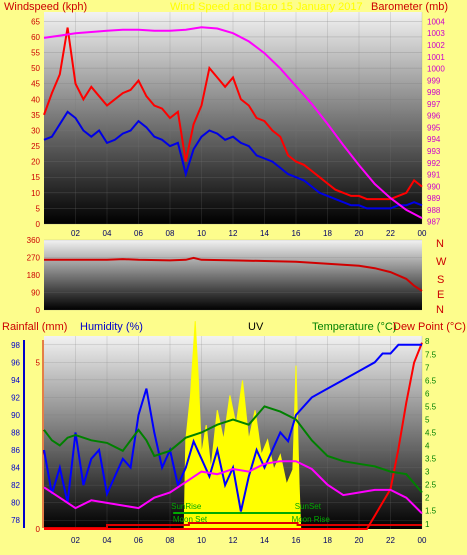  I want to click on wind-x-tick-label: 06, so click(138, 233).